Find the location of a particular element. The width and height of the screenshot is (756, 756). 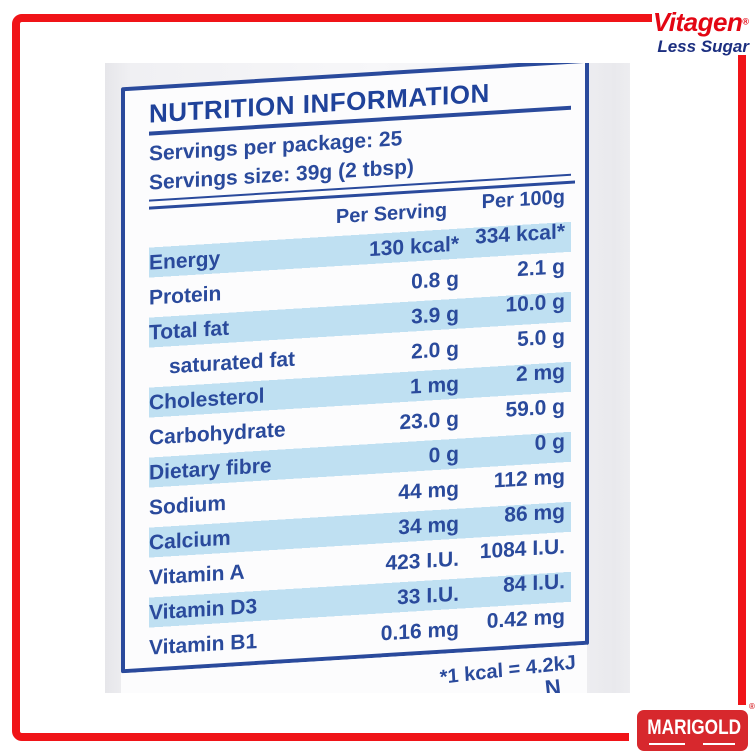

vitagen-tagline: Less Sugar is located at coordinates (703, 46).